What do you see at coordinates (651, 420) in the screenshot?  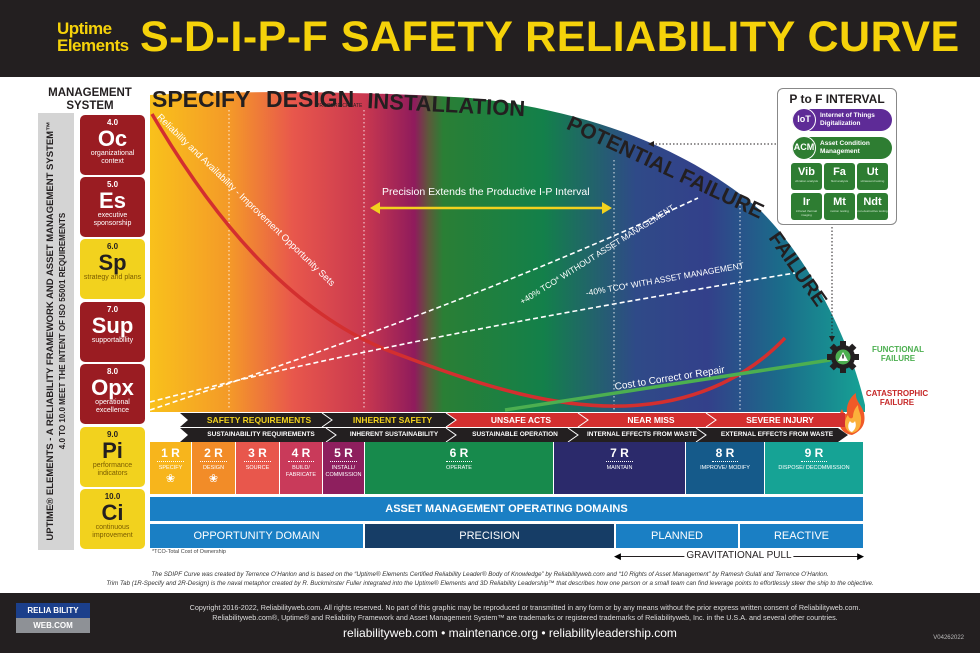 I see `near-miss: NEAR MISS` at bounding box center [651, 420].